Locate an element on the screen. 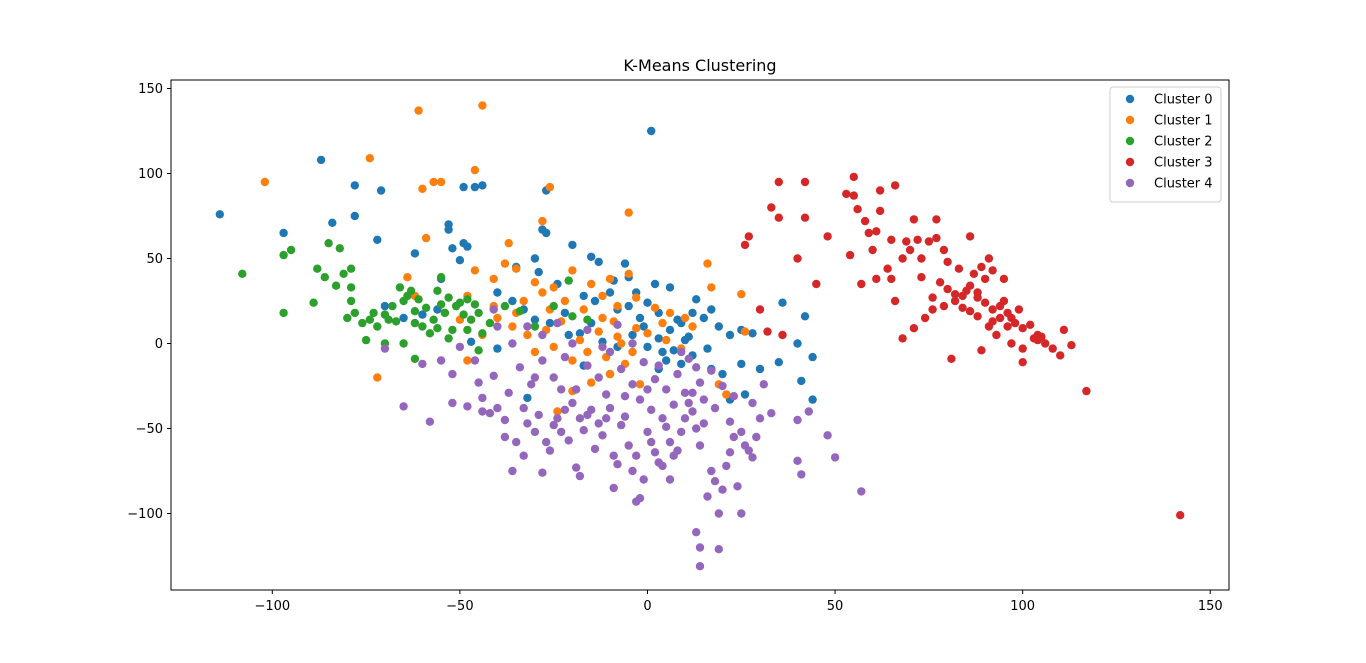 The image size is (1366, 663). y-tick-label: 100 is located at coordinates (150, 174).